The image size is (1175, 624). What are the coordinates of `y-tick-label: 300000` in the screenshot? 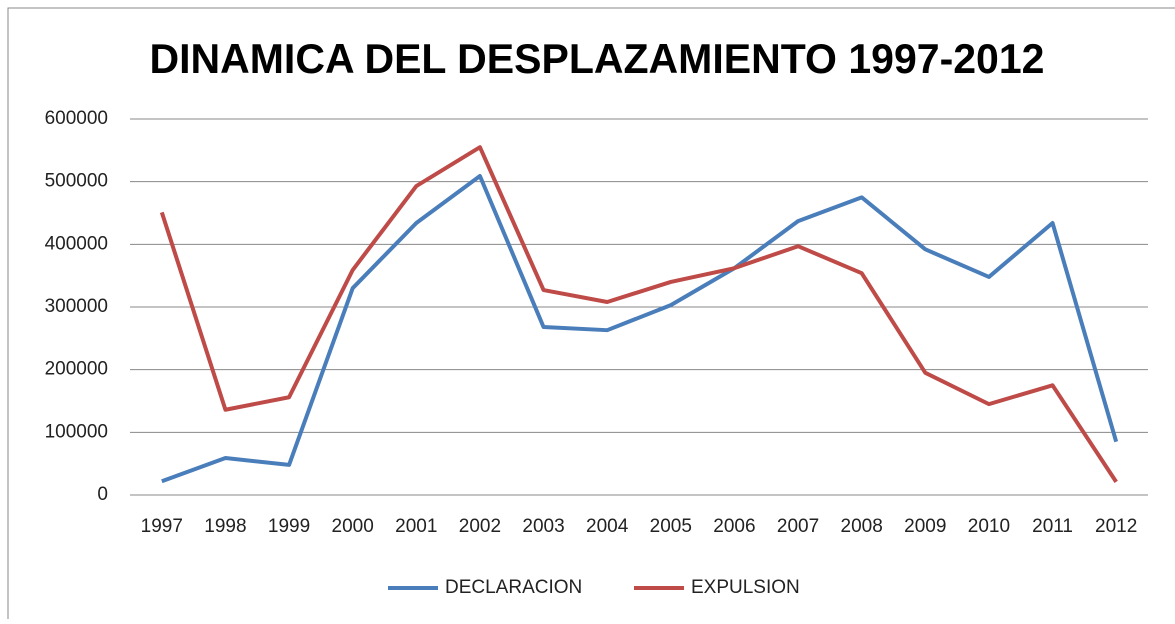 It's located at (76, 306).